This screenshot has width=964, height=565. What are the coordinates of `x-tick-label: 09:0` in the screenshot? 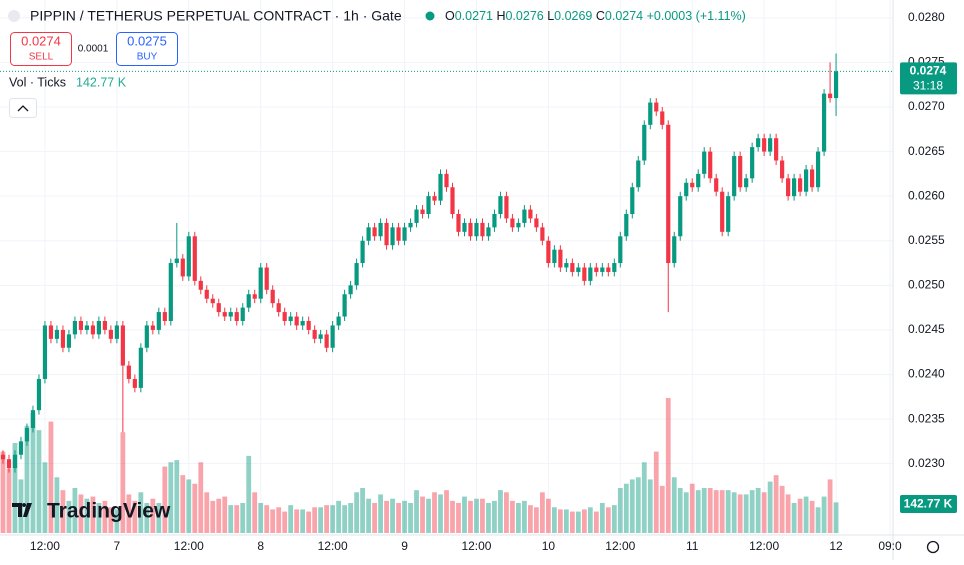 It's located at (890, 546).